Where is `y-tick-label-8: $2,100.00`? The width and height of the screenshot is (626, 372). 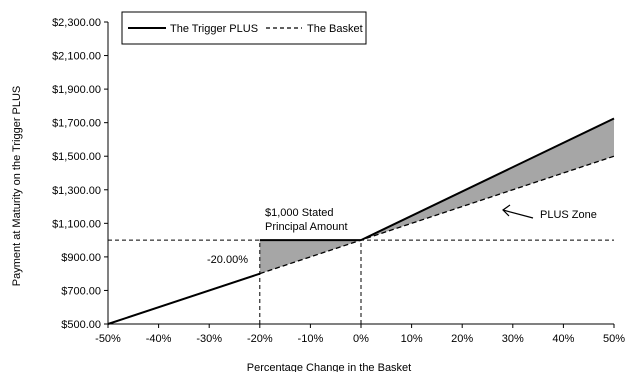
y-tick-label-8: $2,100.00 is located at coordinates (76, 57).